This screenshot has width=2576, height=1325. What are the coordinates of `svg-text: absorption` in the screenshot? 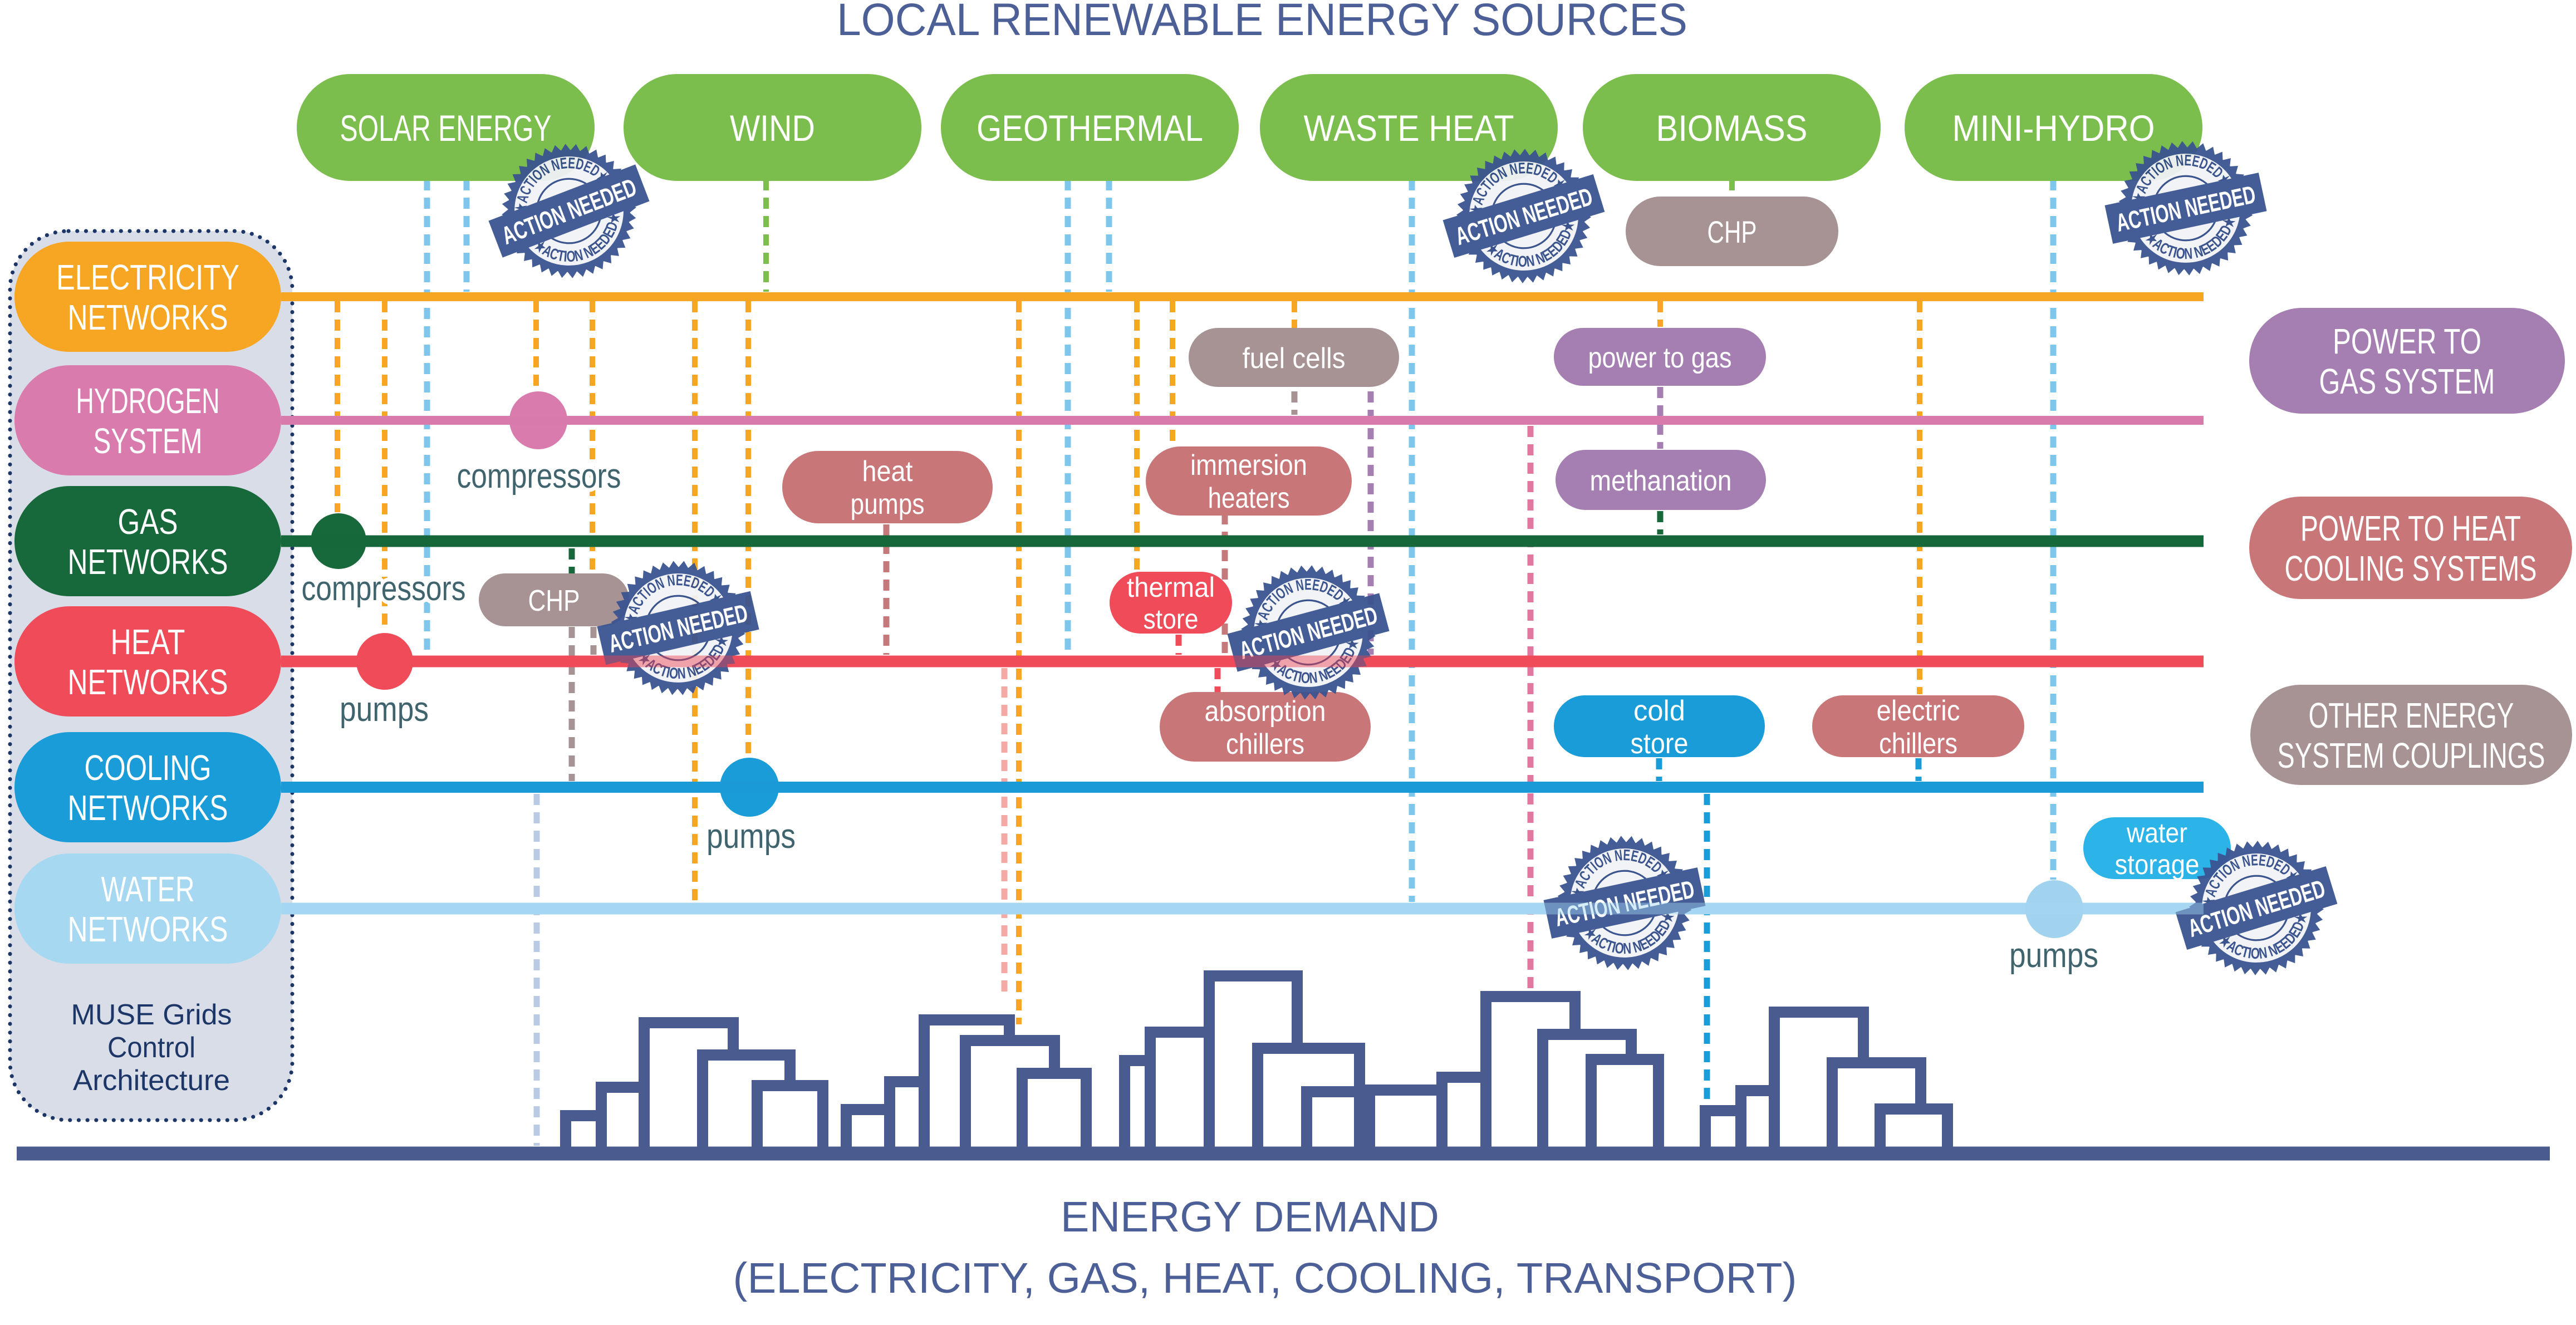 It's located at (1265, 711).